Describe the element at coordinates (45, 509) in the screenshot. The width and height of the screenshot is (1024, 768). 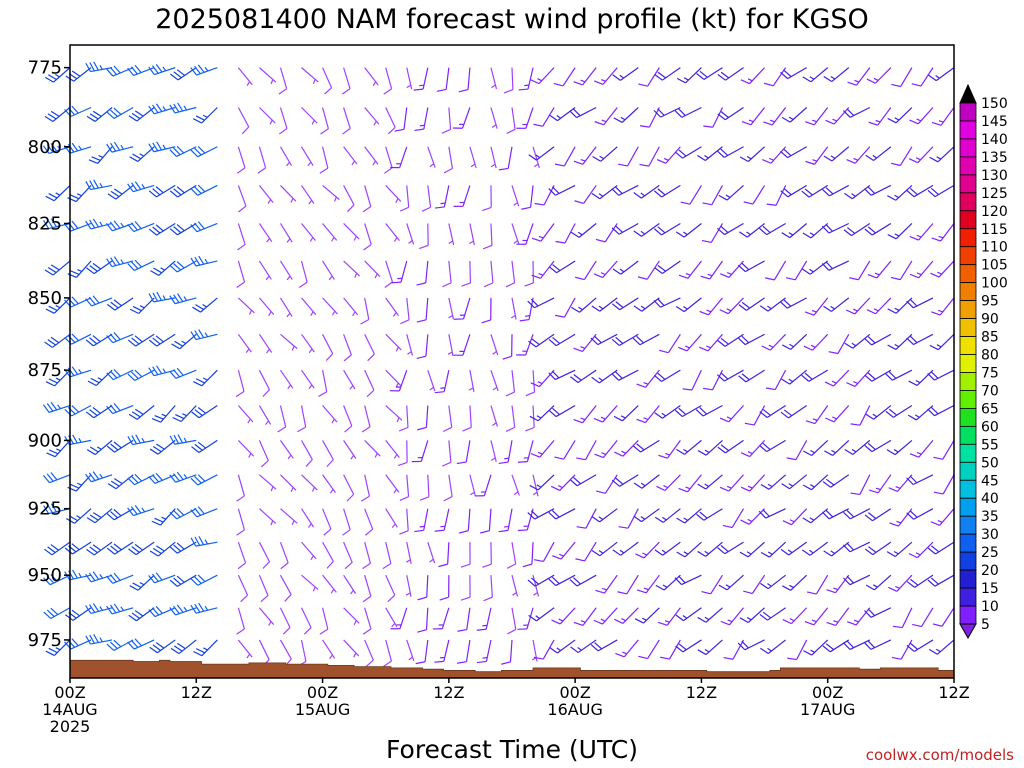
I see `y-tick-label: 925` at that location.